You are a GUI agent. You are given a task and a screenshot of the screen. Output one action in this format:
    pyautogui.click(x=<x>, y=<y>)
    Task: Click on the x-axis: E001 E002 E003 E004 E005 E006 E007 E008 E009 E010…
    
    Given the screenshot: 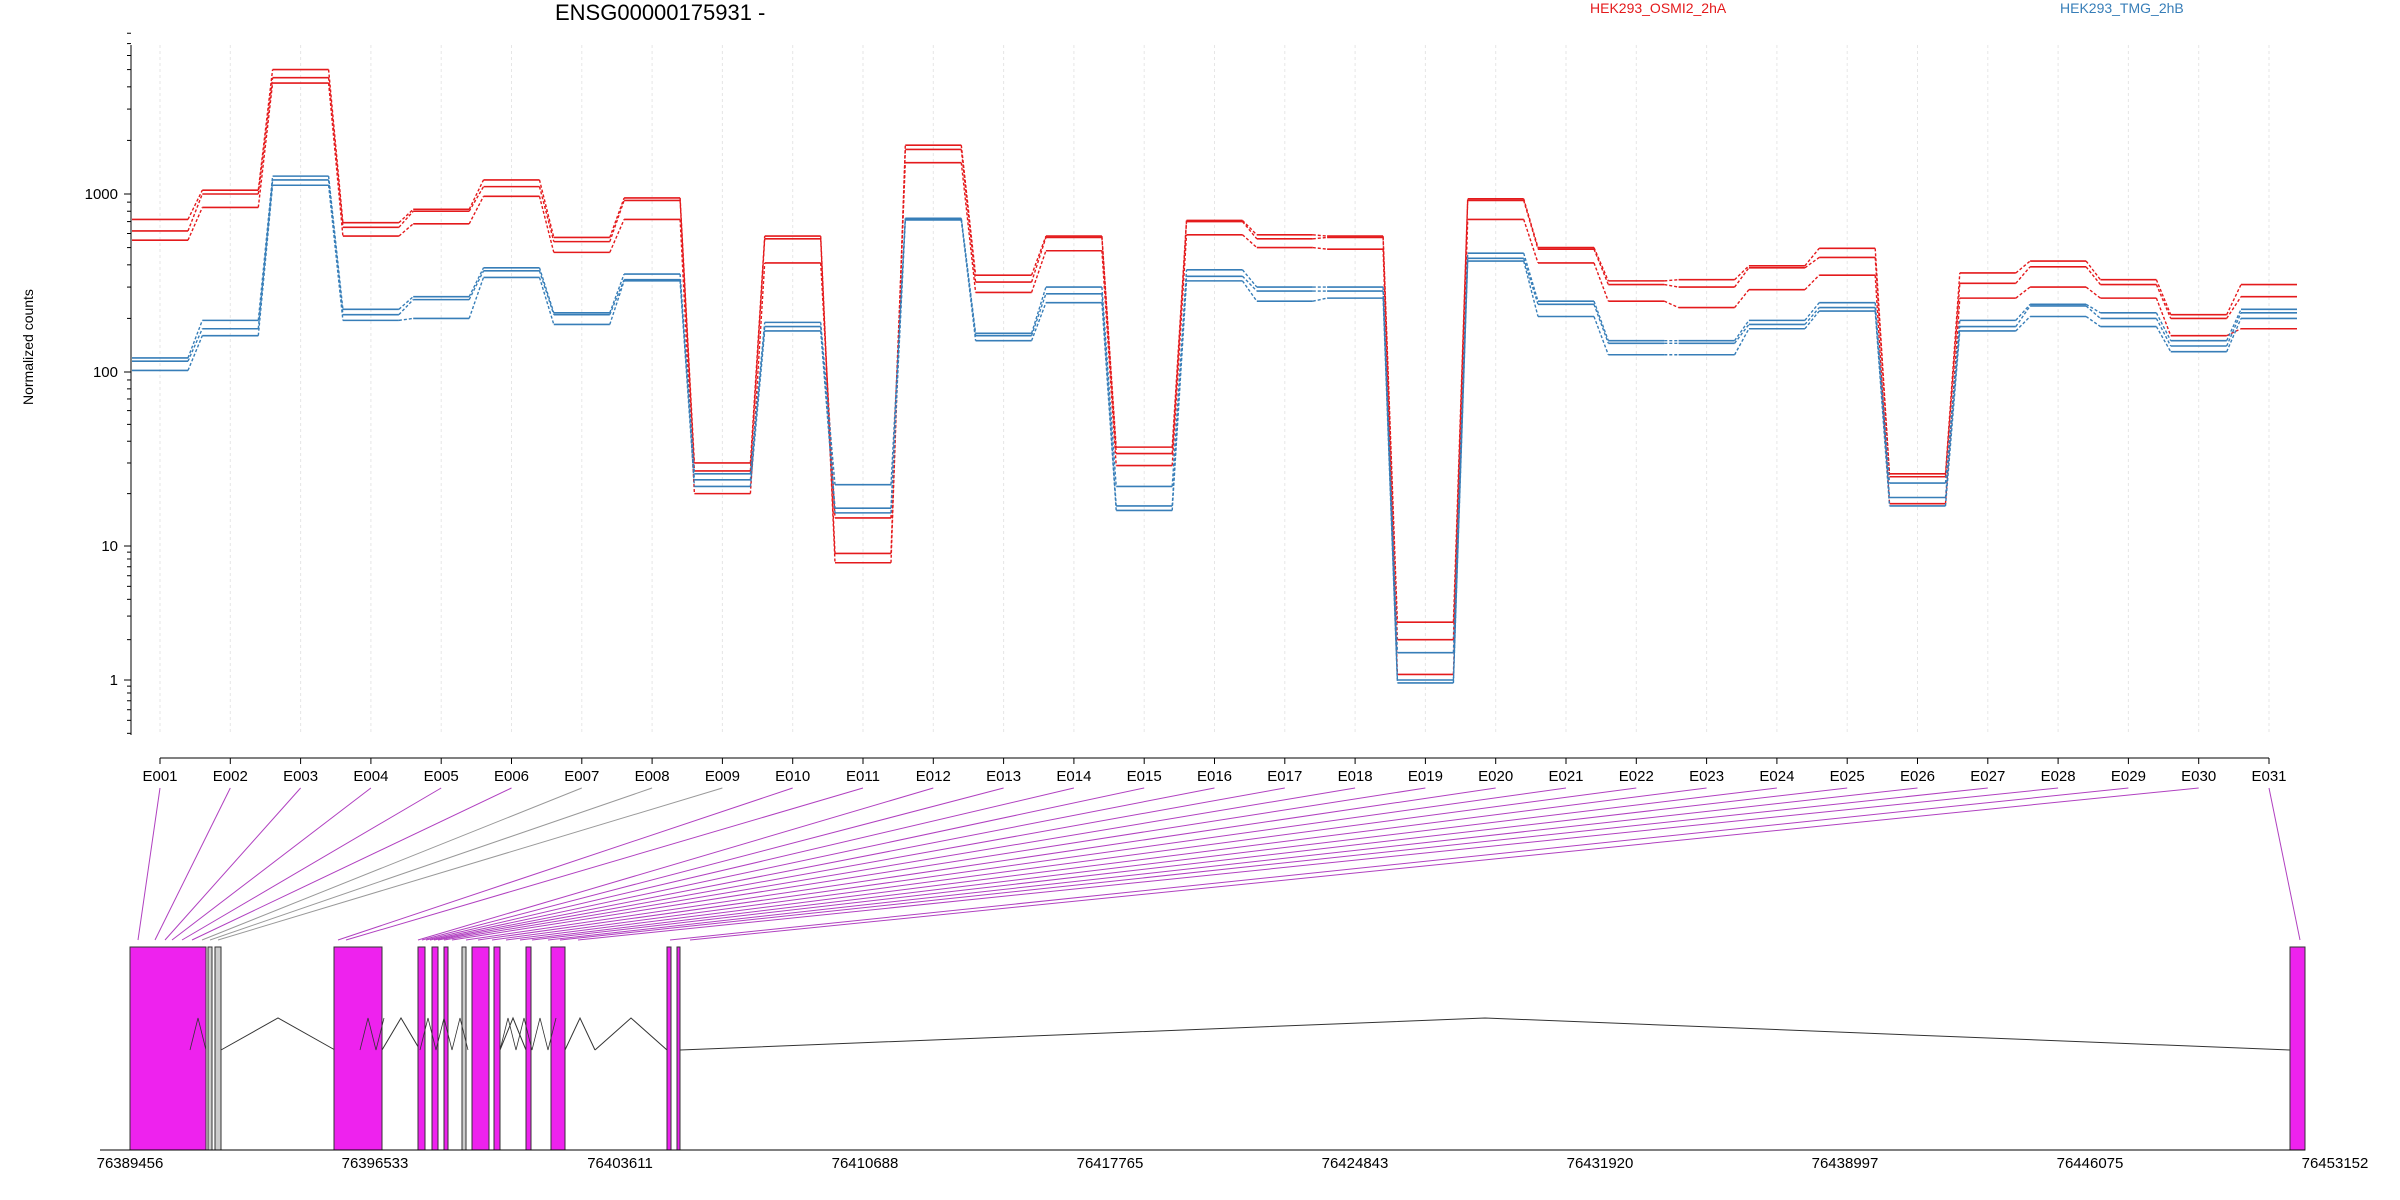 What is the action you would take?
    pyautogui.click(x=1214, y=771)
    